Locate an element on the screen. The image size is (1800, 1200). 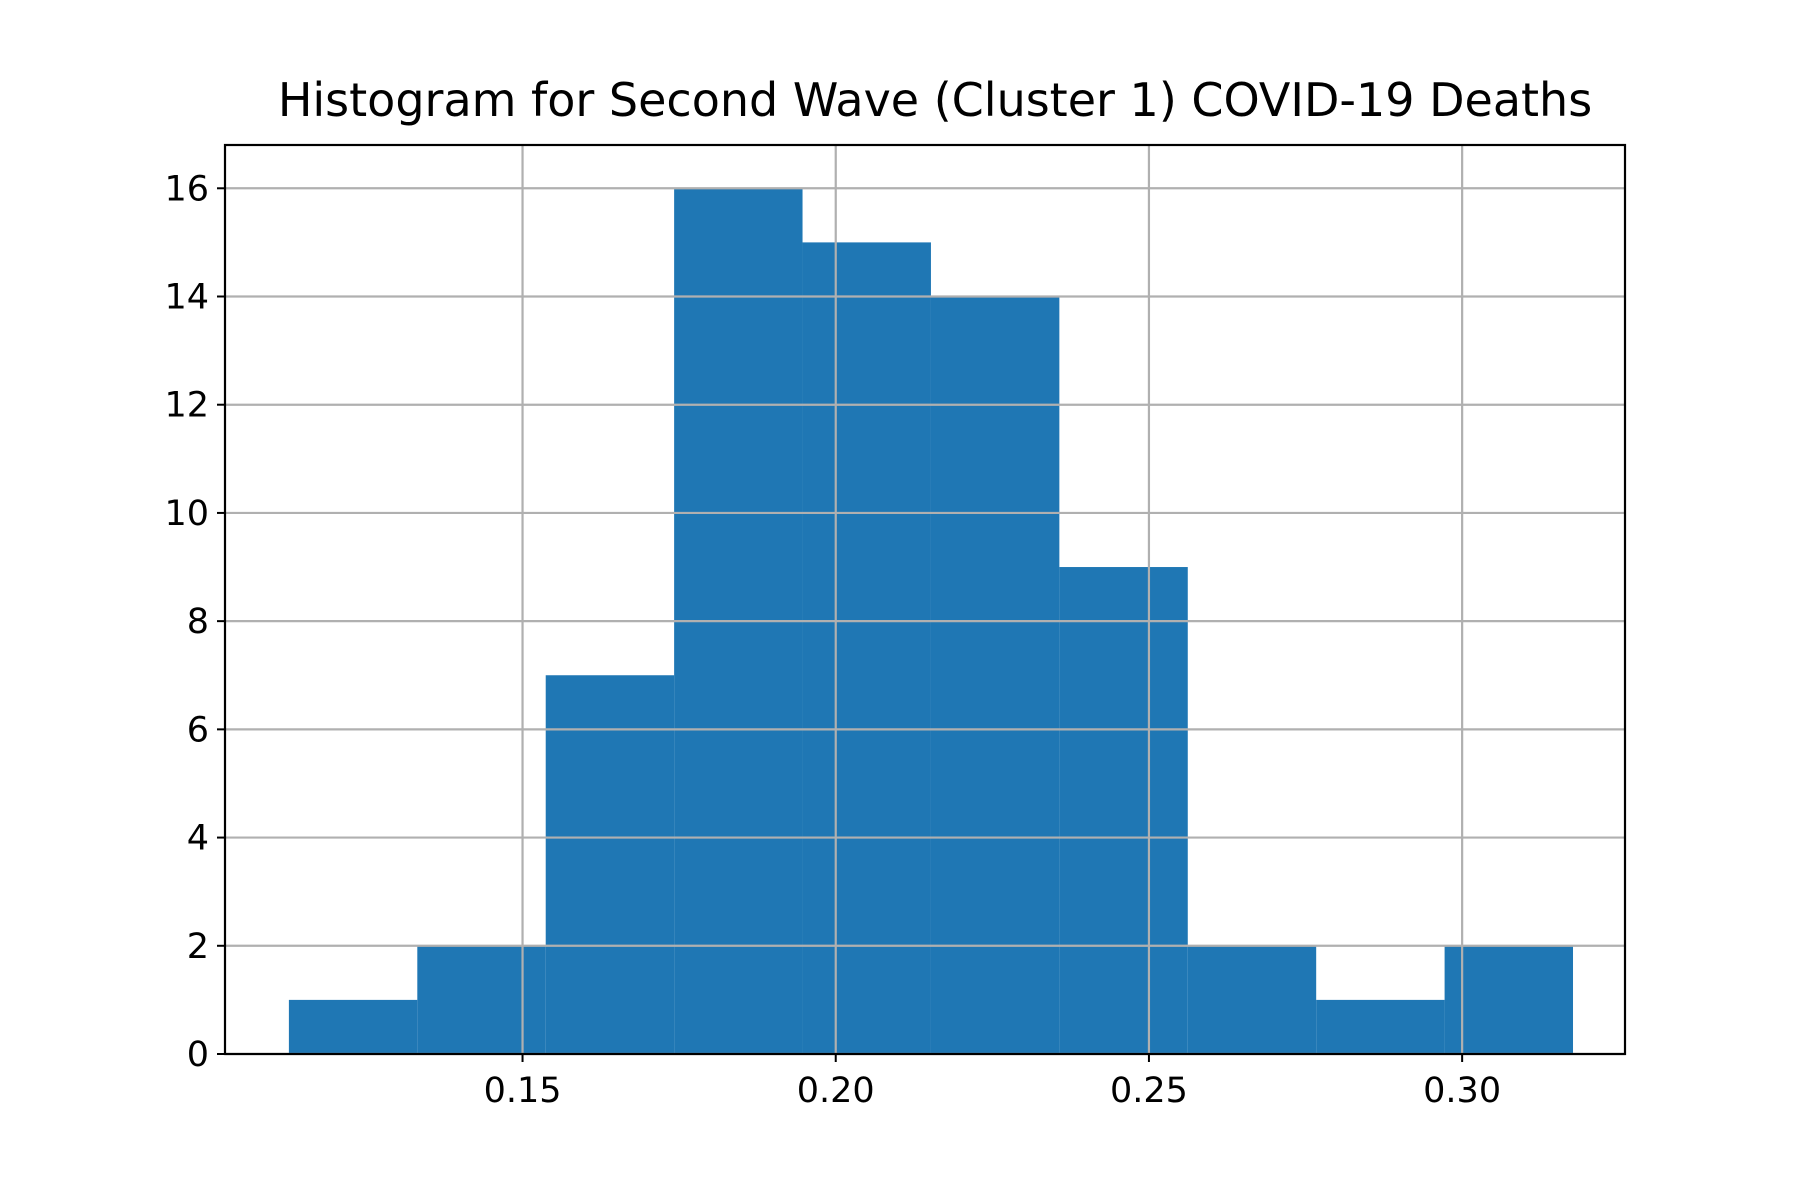
y-tick-label: 4 is located at coordinates (198, 839).